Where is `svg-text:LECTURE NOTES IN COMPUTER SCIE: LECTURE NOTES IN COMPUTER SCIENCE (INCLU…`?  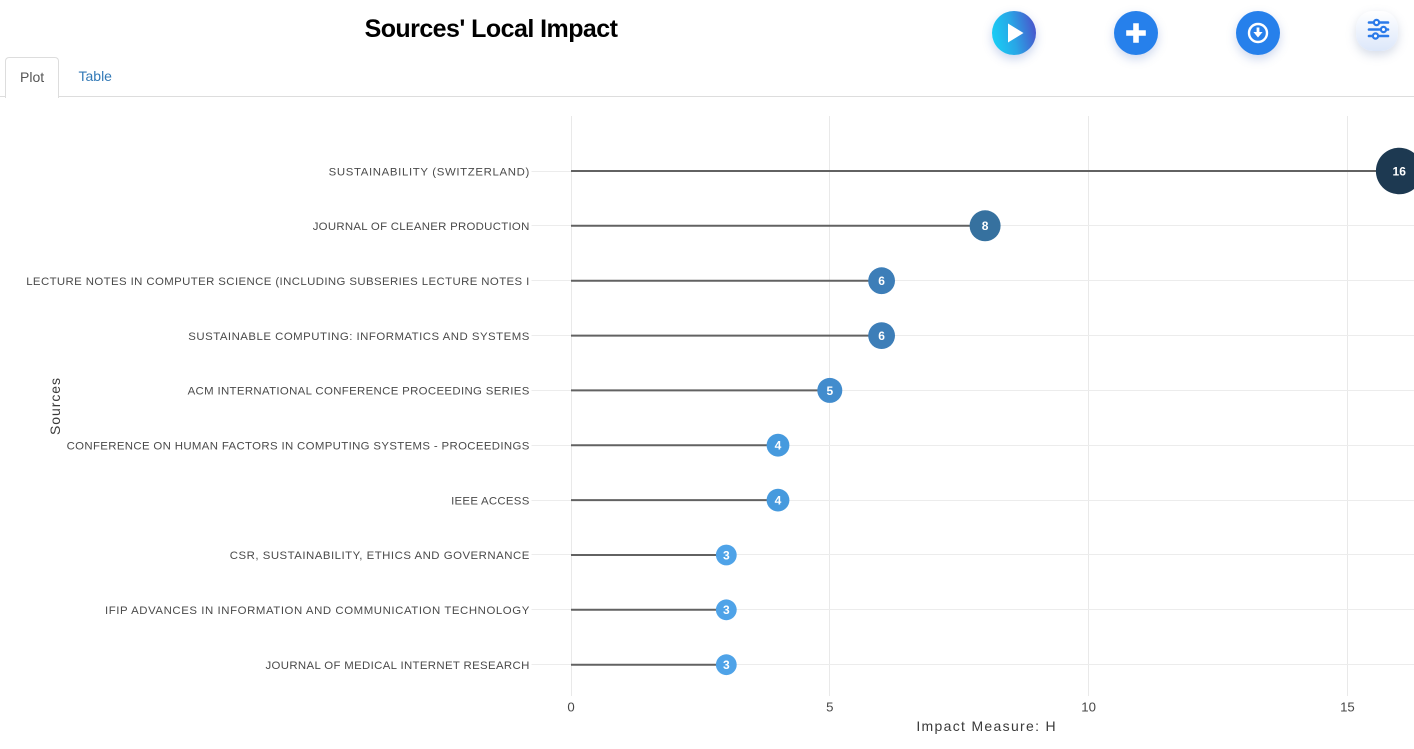
svg-text:LECTURE NOTES IN COMPUTER SCIE: LECTURE NOTES IN COMPUTER SCIENCE (INCLU… is located at coordinates (277, 282).